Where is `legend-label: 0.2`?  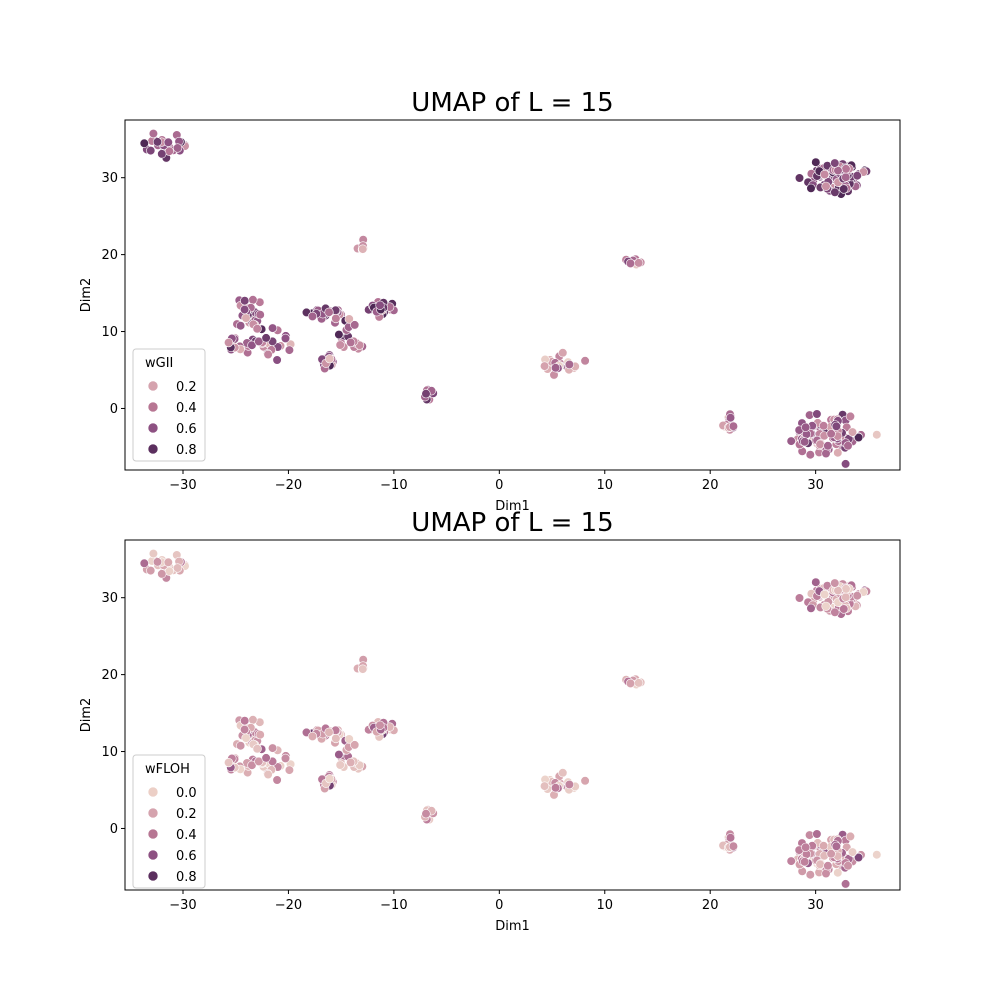
legend-label: 0.2 is located at coordinates (186, 387).